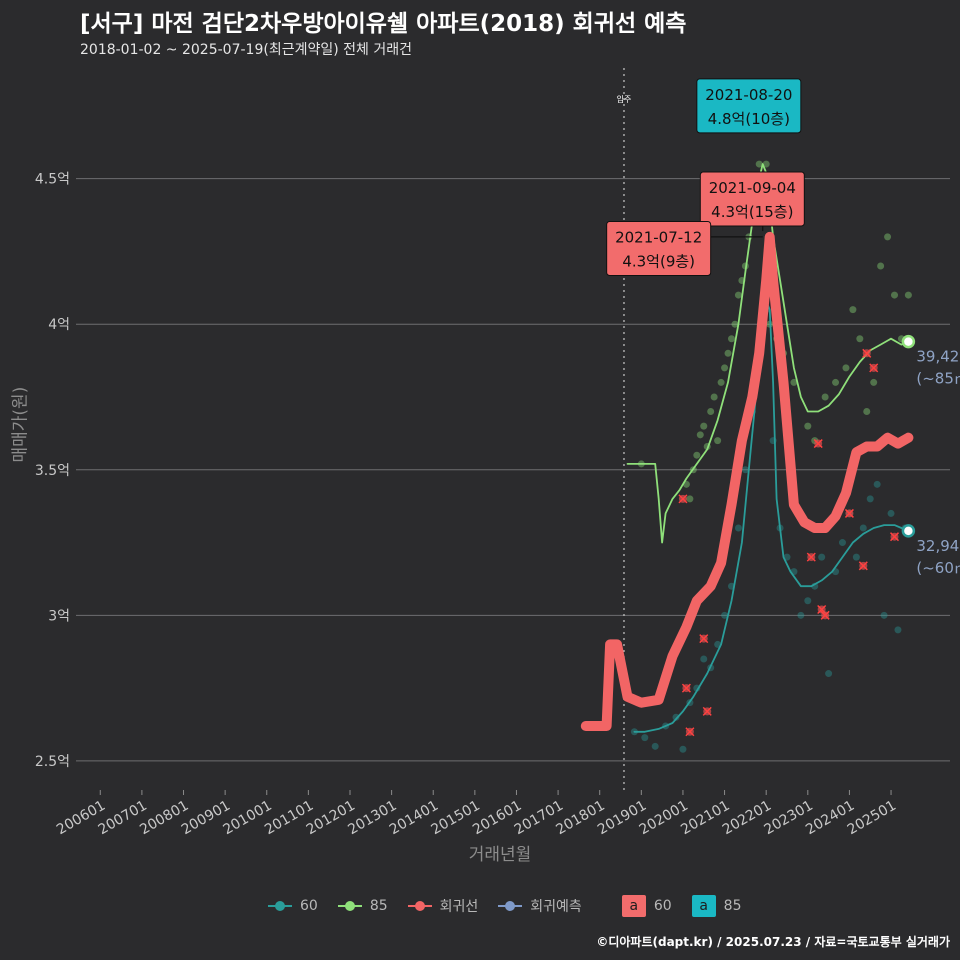 This screenshot has width=960, height=960. Describe the element at coordinates (938, 357) in the screenshot. I see `end-label-value: 39,429` at that location.